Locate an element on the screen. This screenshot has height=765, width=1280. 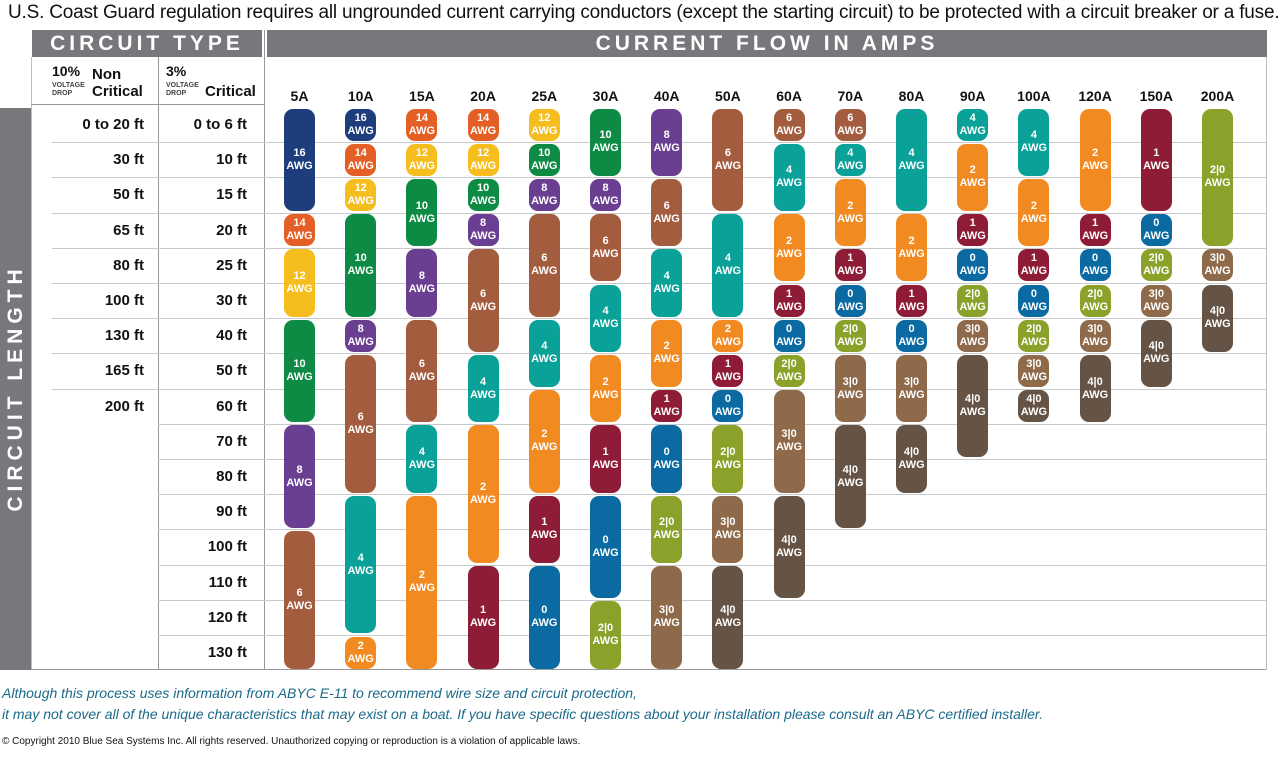
wire-gauge-cell: 12 AWG is located at coordinates (544, 124).